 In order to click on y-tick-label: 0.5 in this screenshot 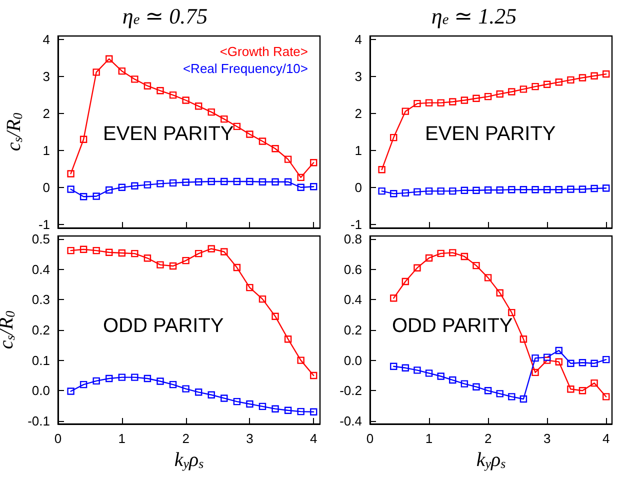, I will do `click(41, 239)`.